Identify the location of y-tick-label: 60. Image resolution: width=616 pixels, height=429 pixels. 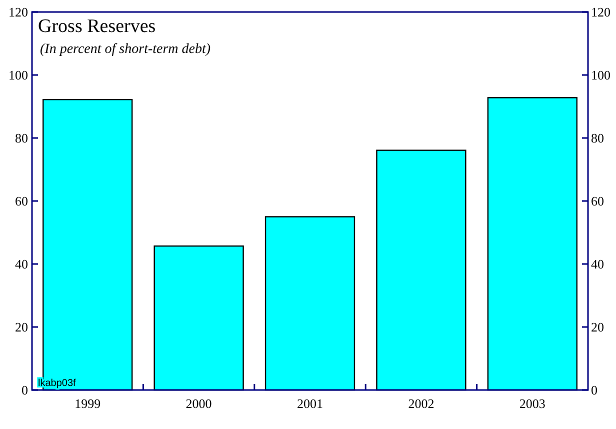
(21, 201).